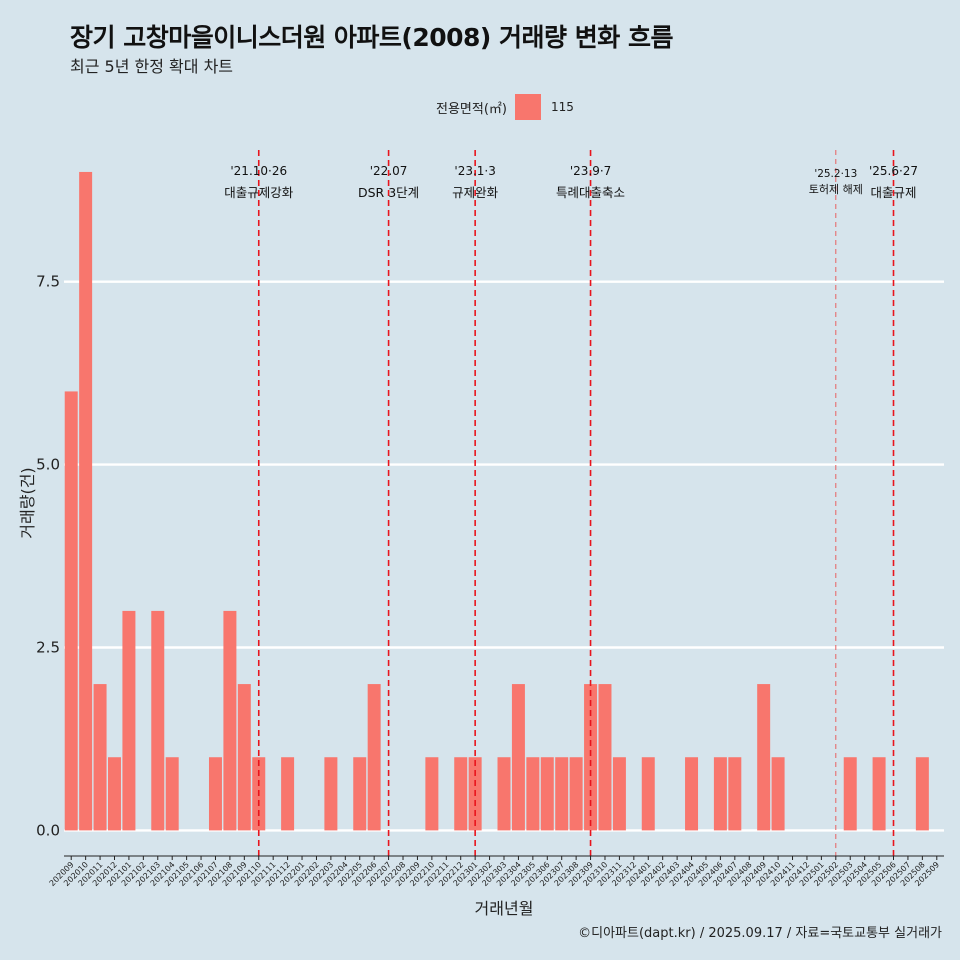 The height and width of the screenshot is (960, 960). I want to click on event-label: 규제완화, so click(475, 192).